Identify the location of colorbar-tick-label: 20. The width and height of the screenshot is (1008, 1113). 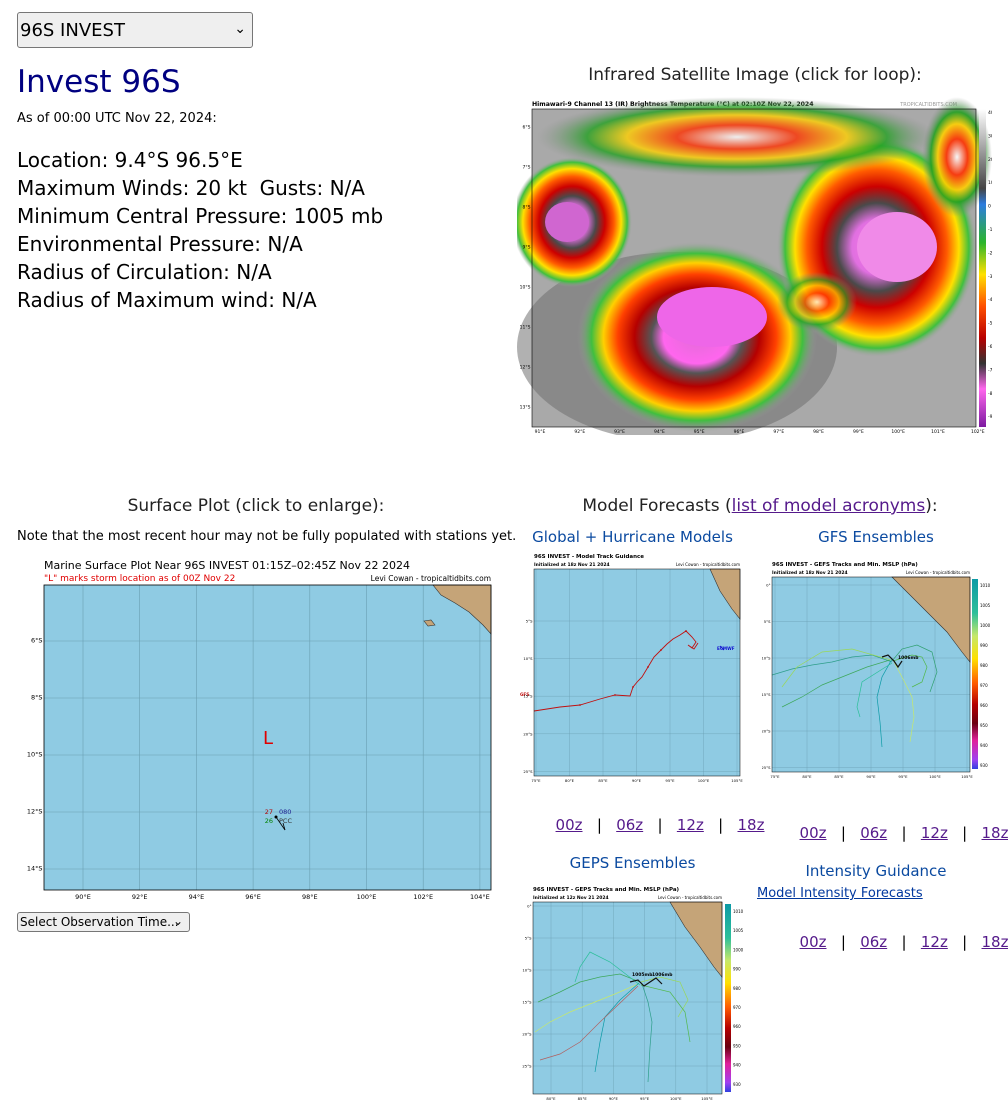
(990, 160).